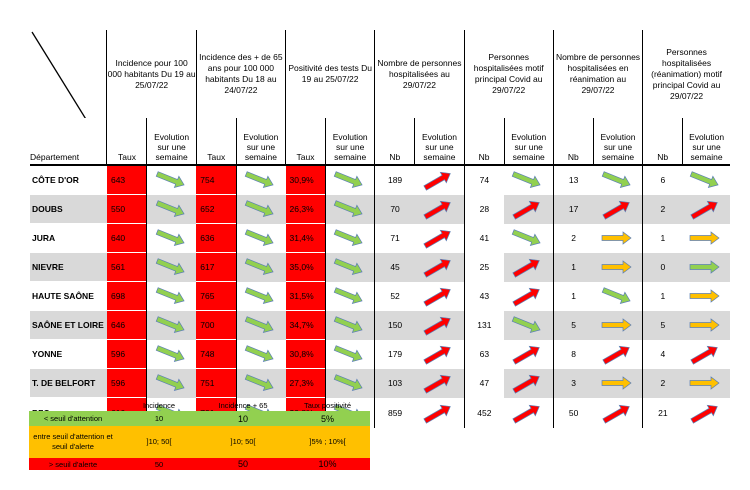 The height and width of the screenshot is (490, 750). What do you see at coordinates (216, 383) in the screenshot?
I see `value-cell: 751` at bounding box center [216, 383].